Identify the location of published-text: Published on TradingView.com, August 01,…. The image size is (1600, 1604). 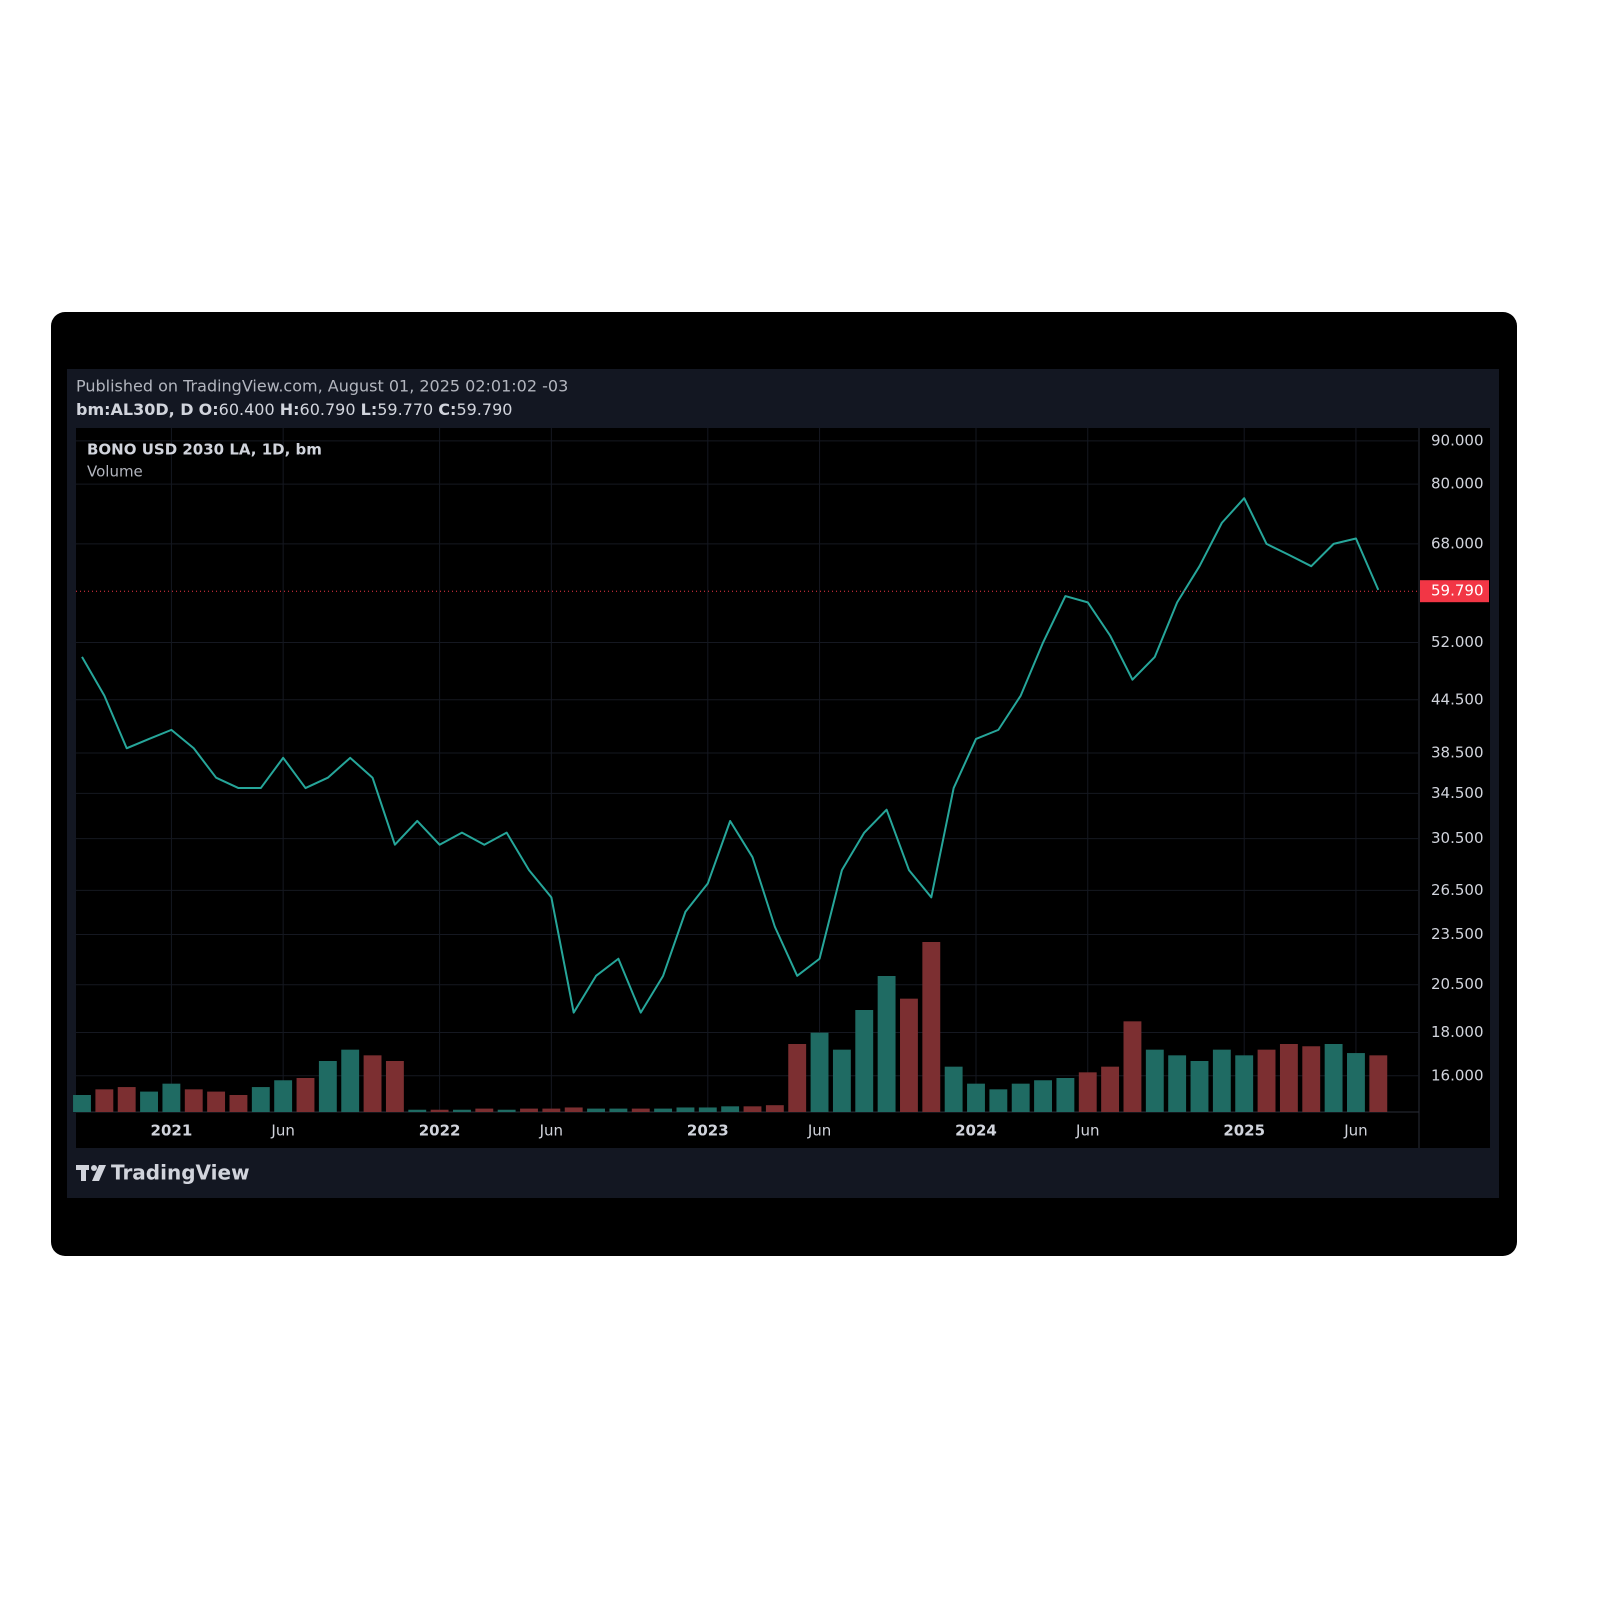
(322, 386).